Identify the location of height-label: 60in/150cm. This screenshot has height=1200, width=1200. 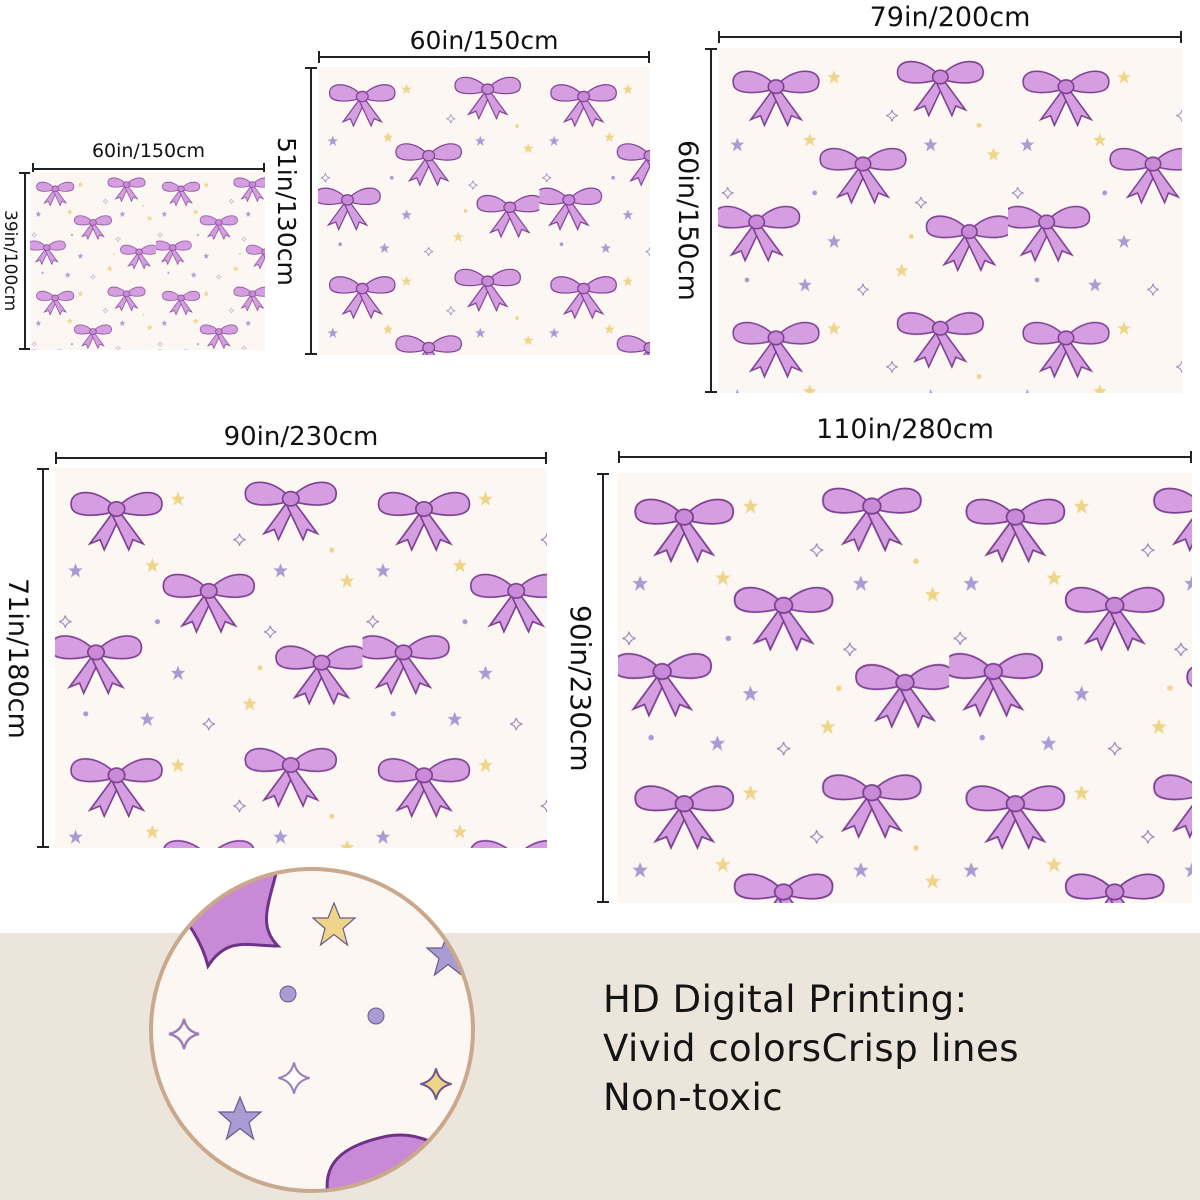
(687, 220).